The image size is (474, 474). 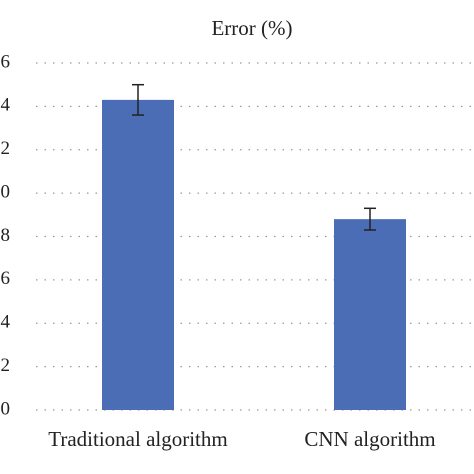 What do you see at coordinates (369, 439) in the screenshot?
I see `x-tick-label: CNN algorithm` at bounding box center [369, 439].